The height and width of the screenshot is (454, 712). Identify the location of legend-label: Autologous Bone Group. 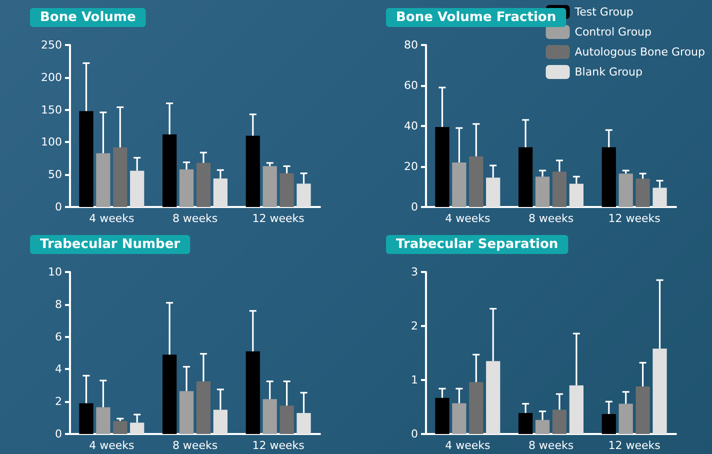
(640, 52).